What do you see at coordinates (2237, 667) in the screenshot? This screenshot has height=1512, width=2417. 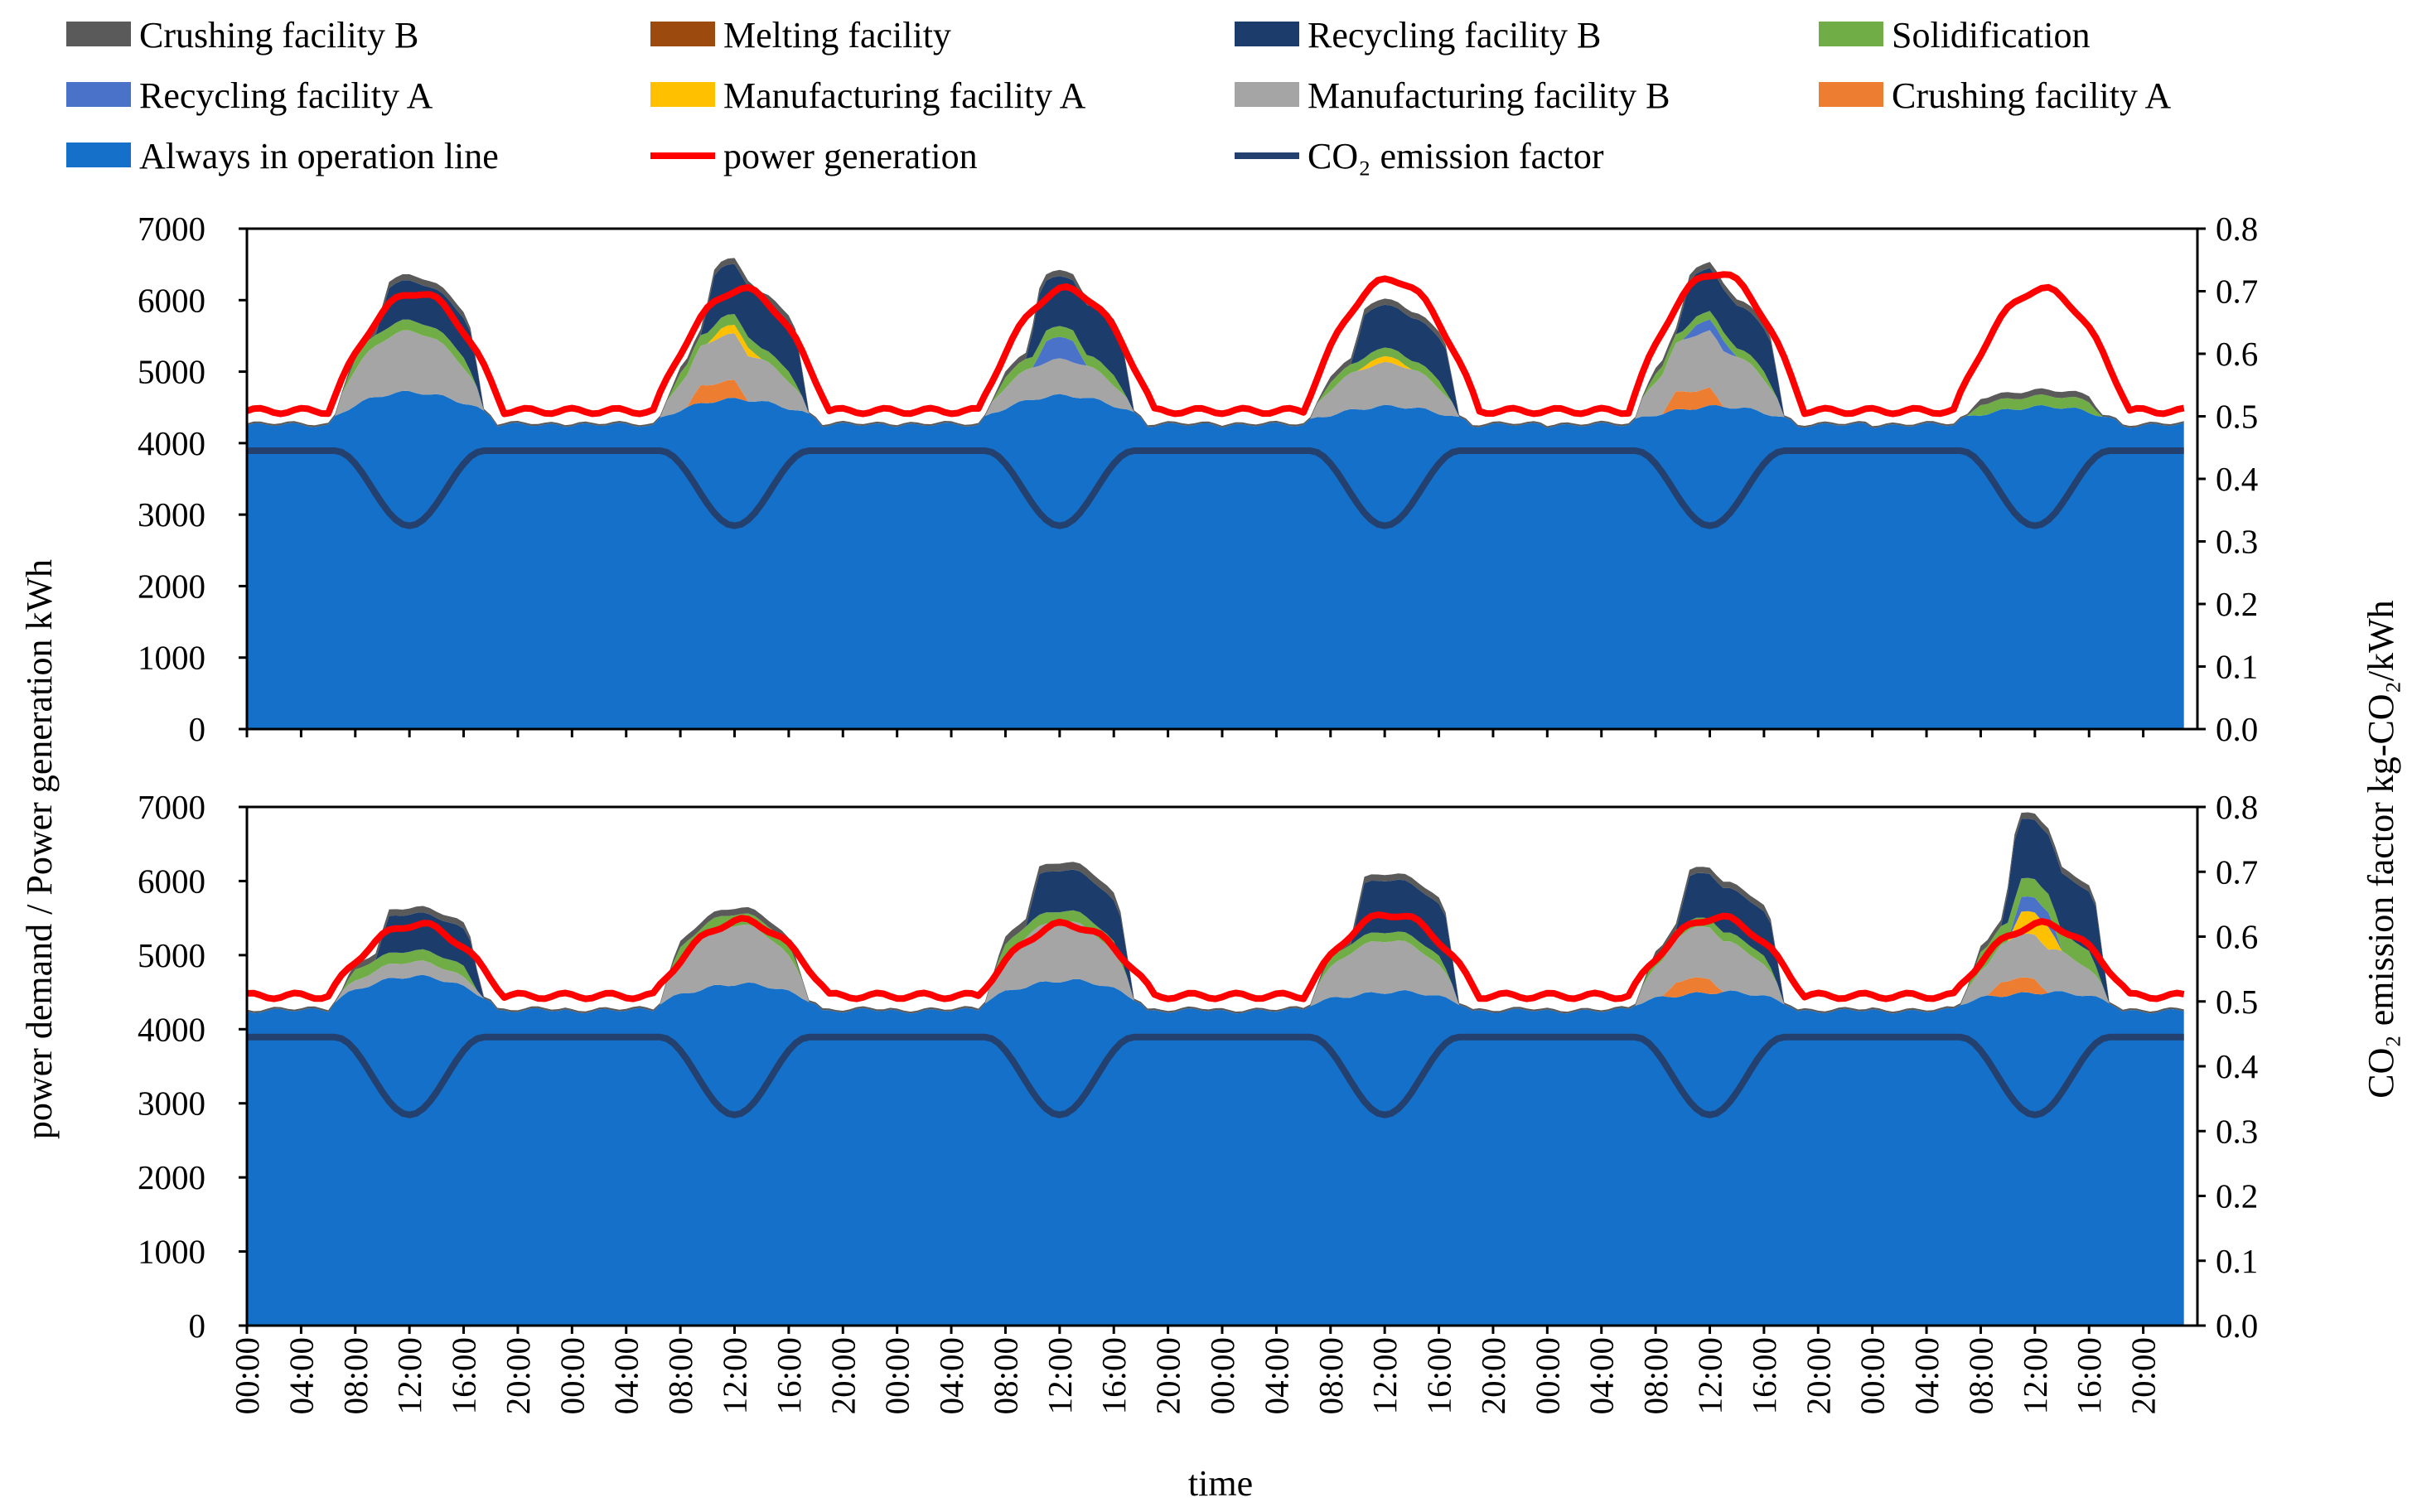 I see `y-tick-label-right: 0.1` at bounding box center [2237, 667].